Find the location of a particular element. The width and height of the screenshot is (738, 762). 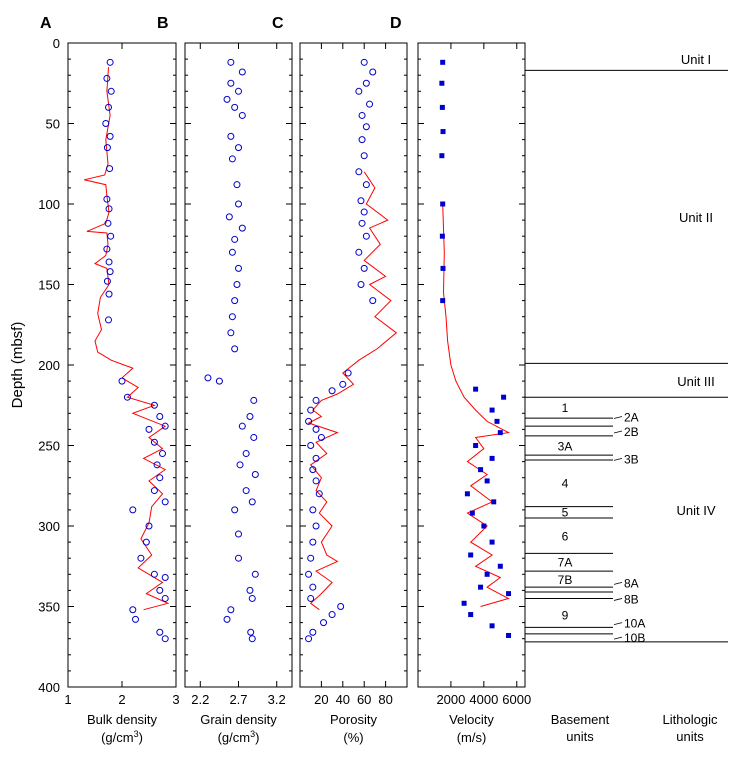

x-tick-label: 4000 is located at coordinates (483, 699).